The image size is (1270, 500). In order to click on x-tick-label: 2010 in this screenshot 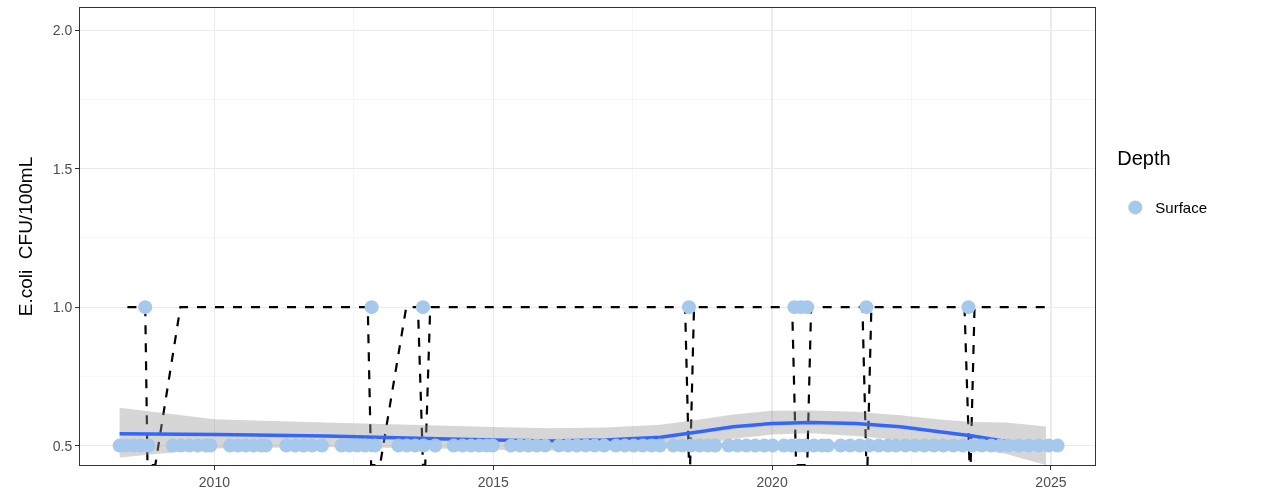, I will do `click(214, 481)`.